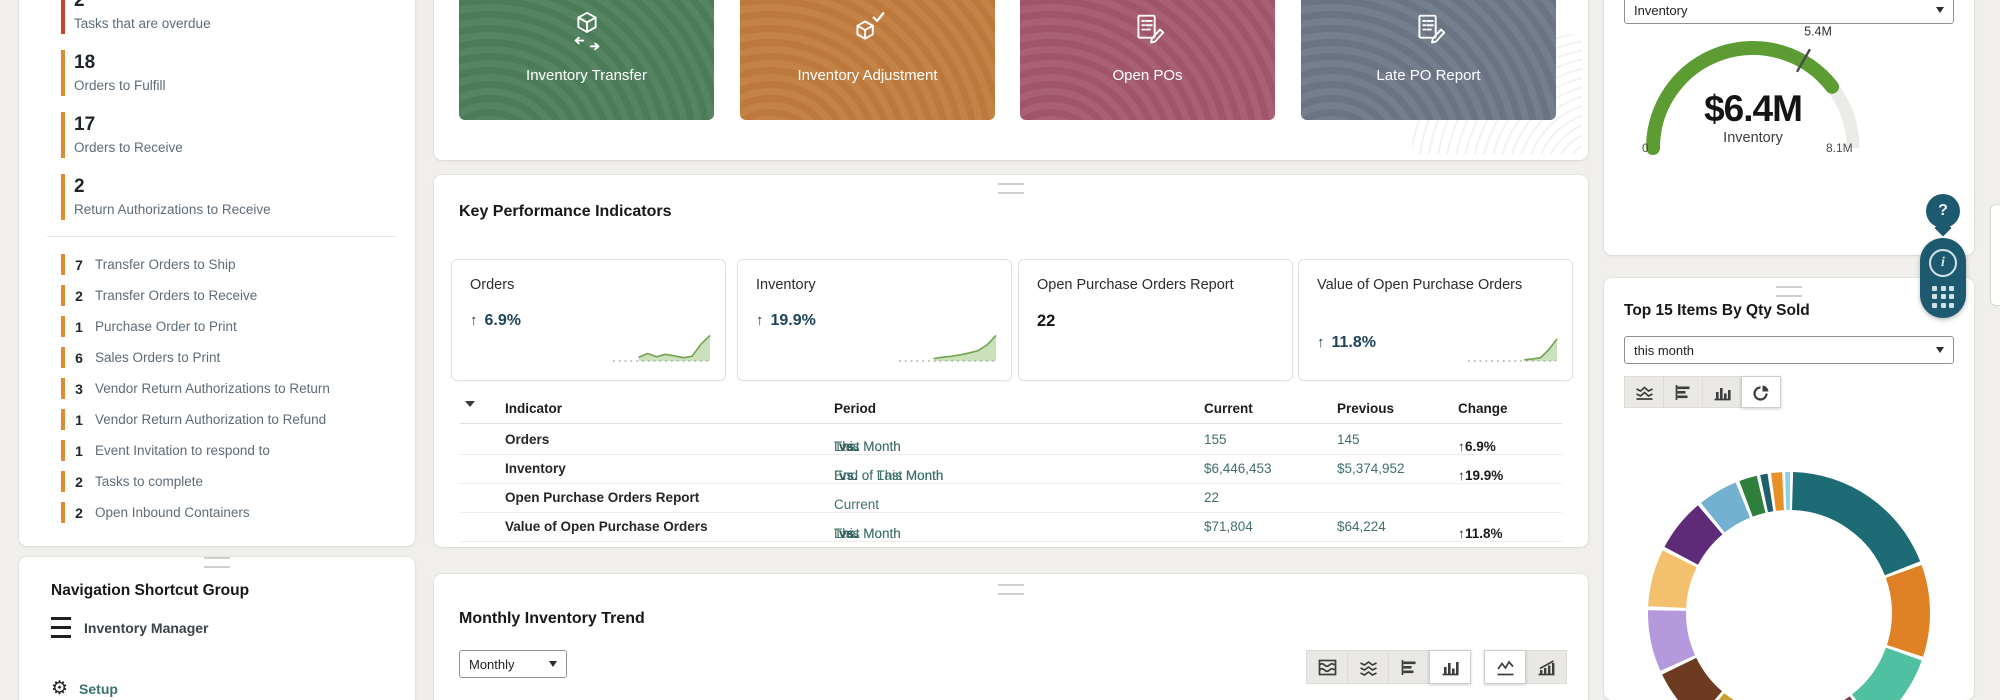 The image size is (2000, 700). What do you see at coordinates (1789, 12) in the screenshot?
I see `gauge-metric-select: Inventory` at bounding box center [1789, 12].